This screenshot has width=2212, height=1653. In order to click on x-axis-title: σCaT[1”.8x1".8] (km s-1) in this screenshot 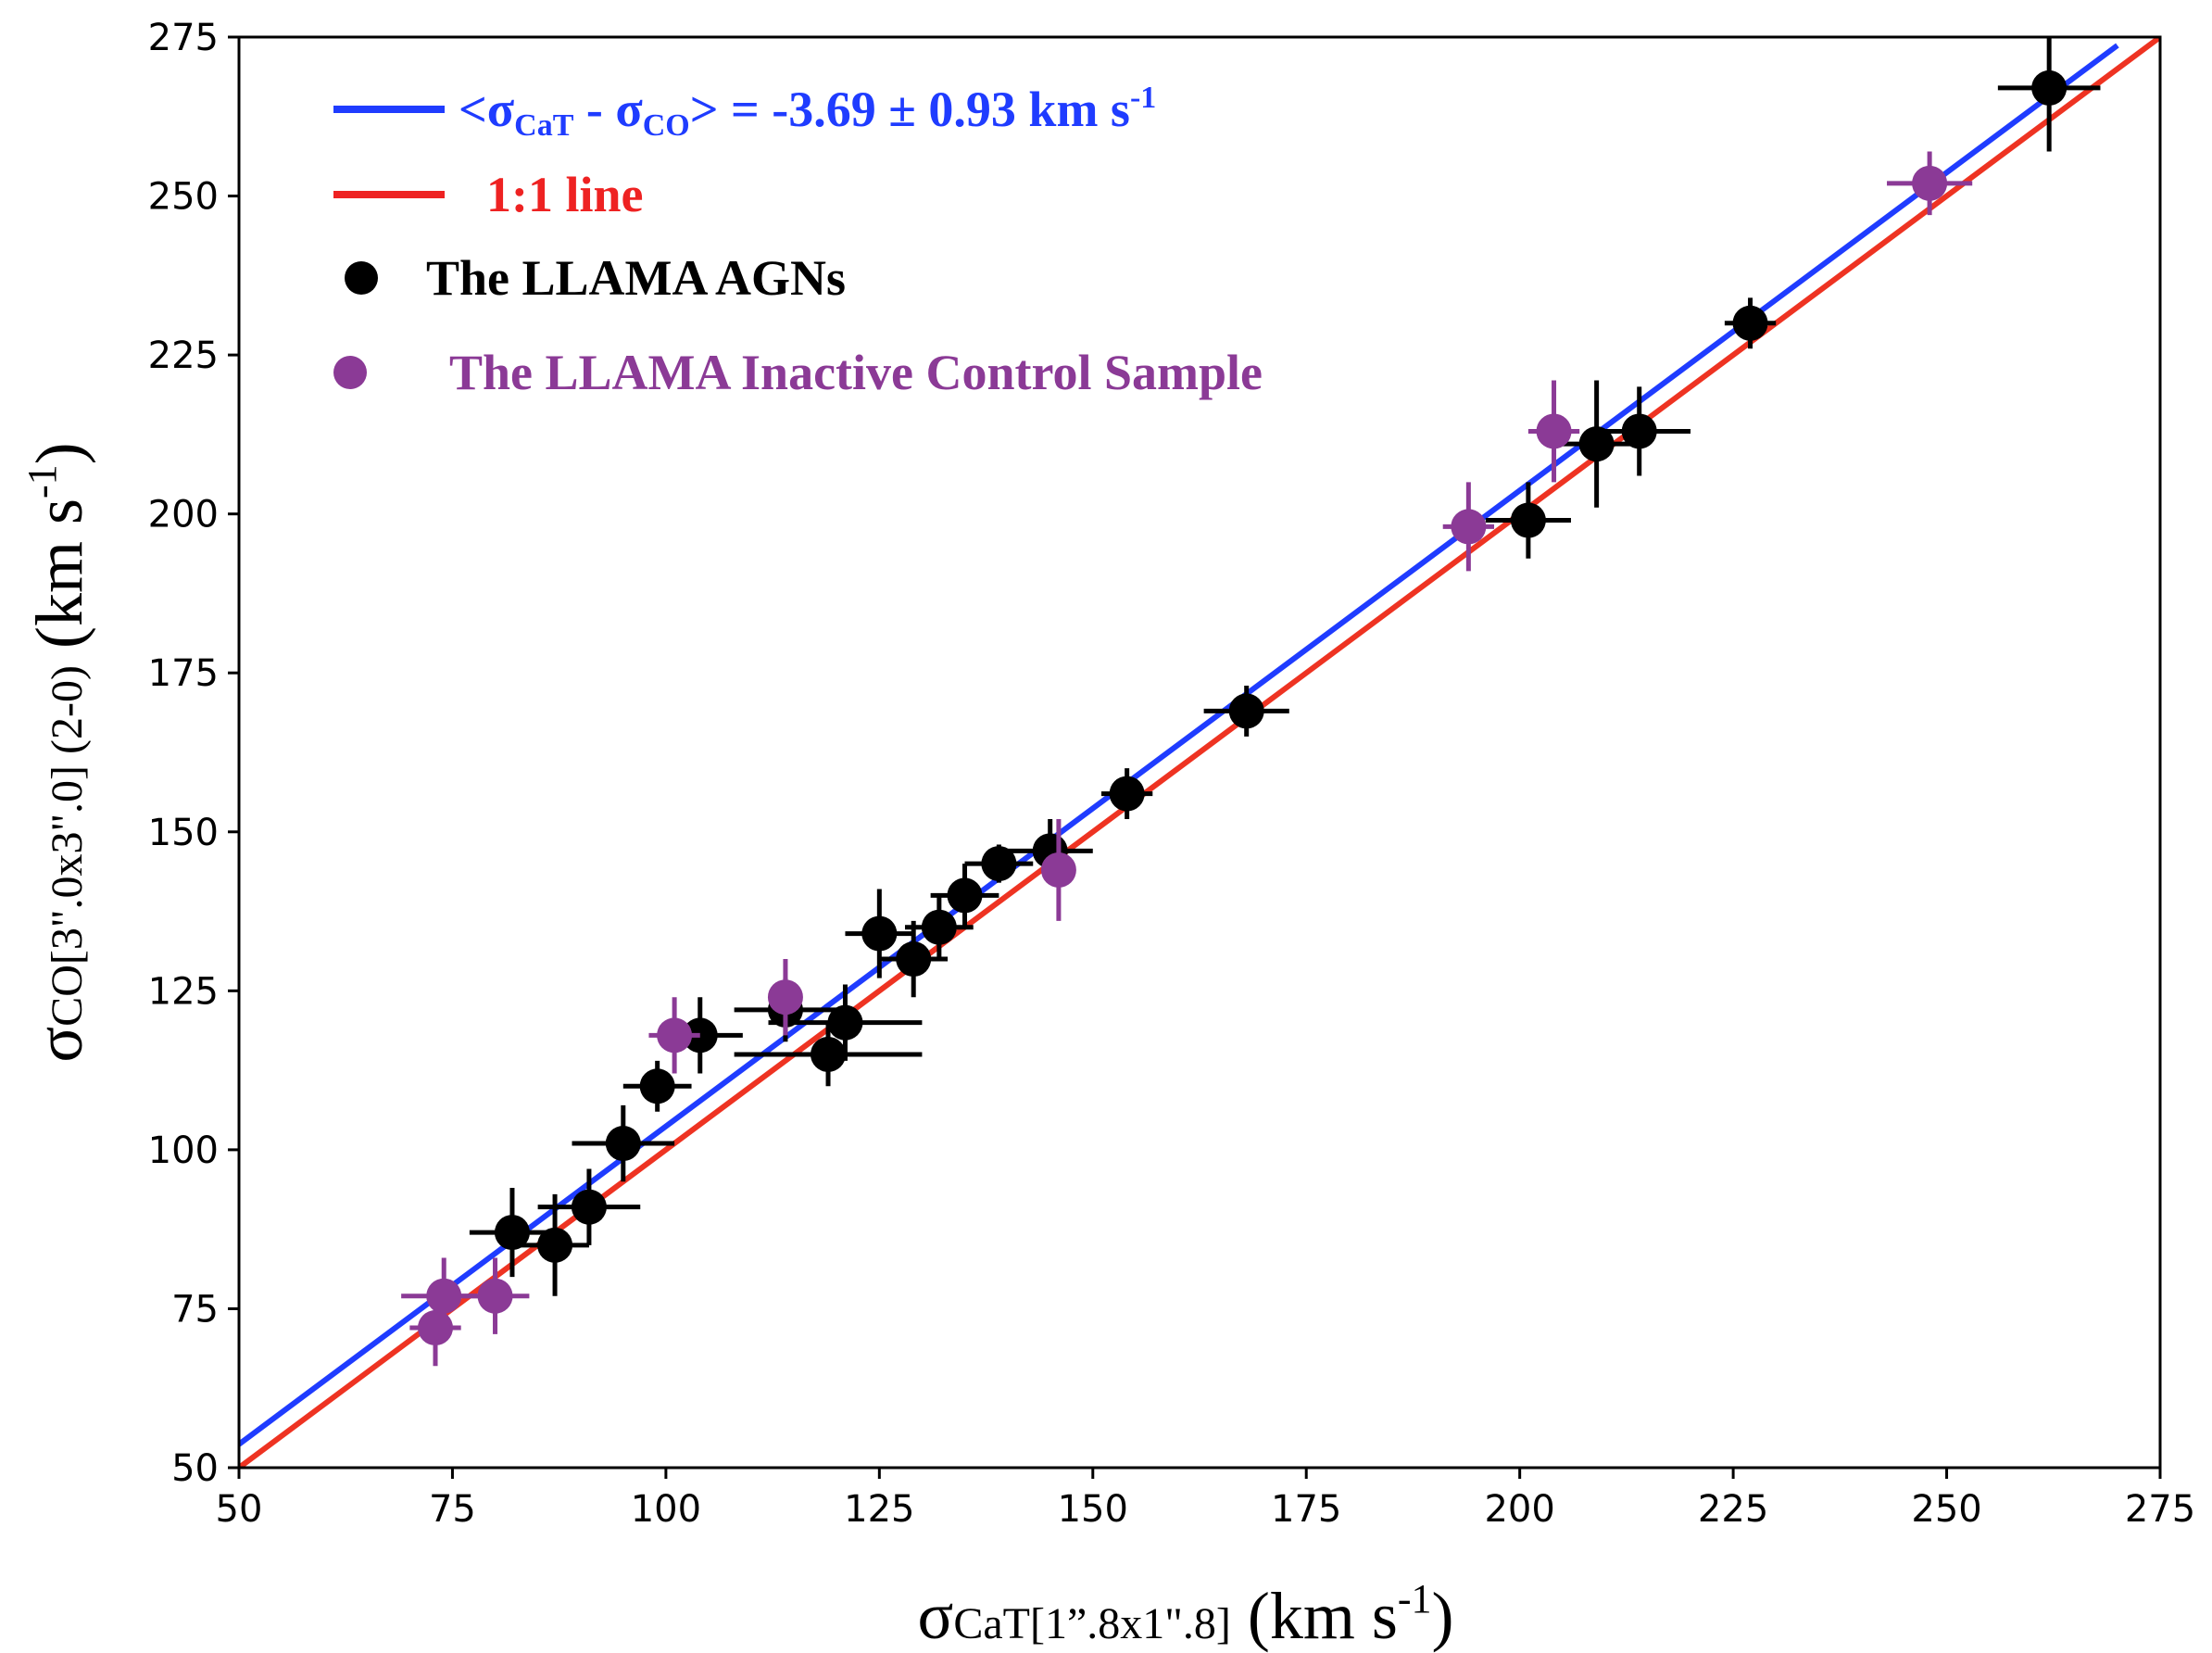, I will do `click(1186, 1614)`.